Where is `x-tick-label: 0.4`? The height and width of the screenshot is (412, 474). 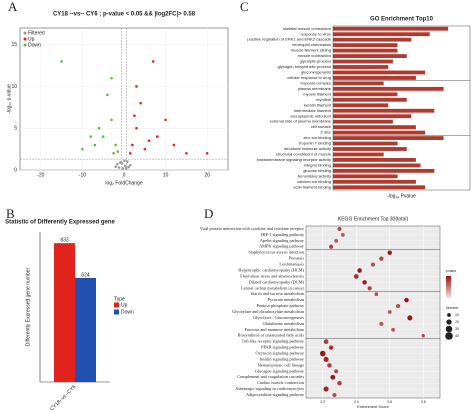
x-tick-label: 0.4 is located at coordinates (356, 402).